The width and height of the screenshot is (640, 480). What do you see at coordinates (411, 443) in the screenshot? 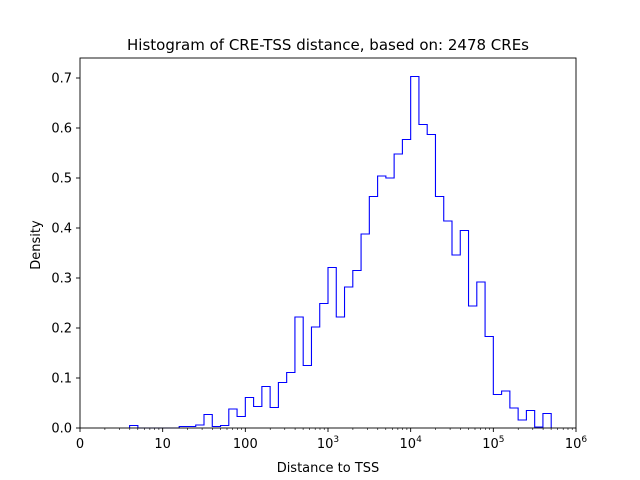
I see `x-tick-label: 10⁴` at bounding box center [411, 443].